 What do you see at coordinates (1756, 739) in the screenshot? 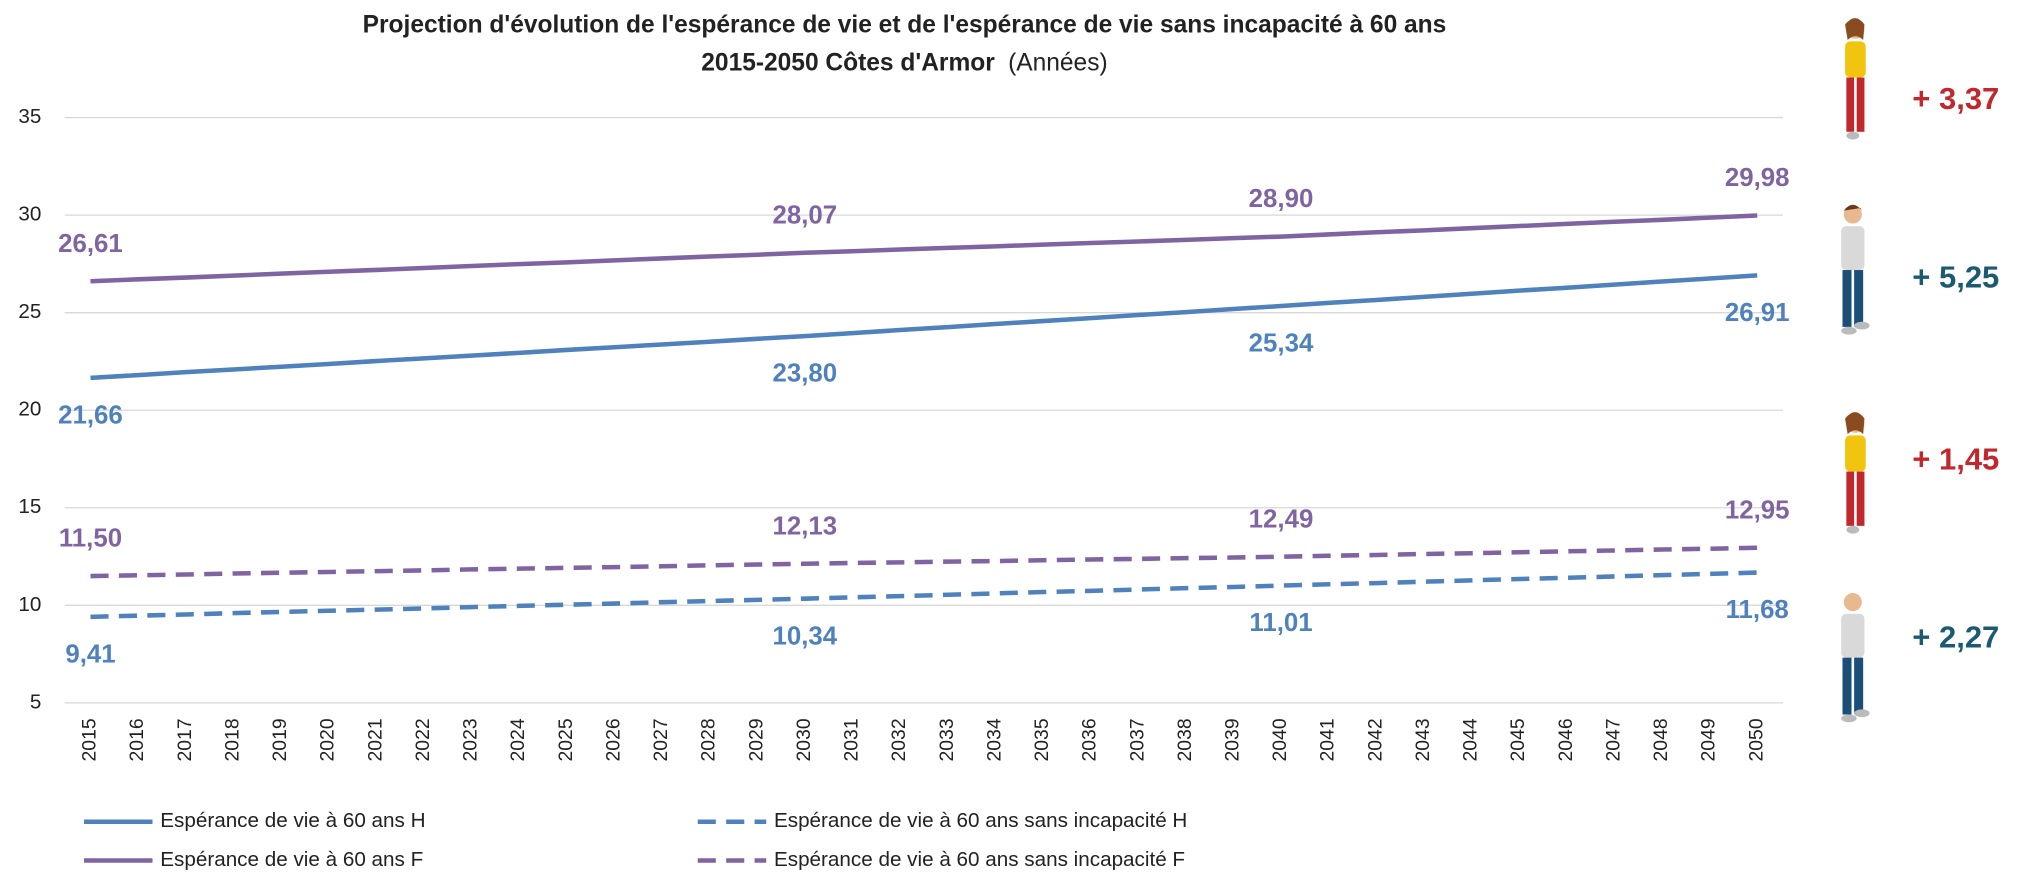
I see `x-tick-label: 2050` at bounding box center [1756, 739].